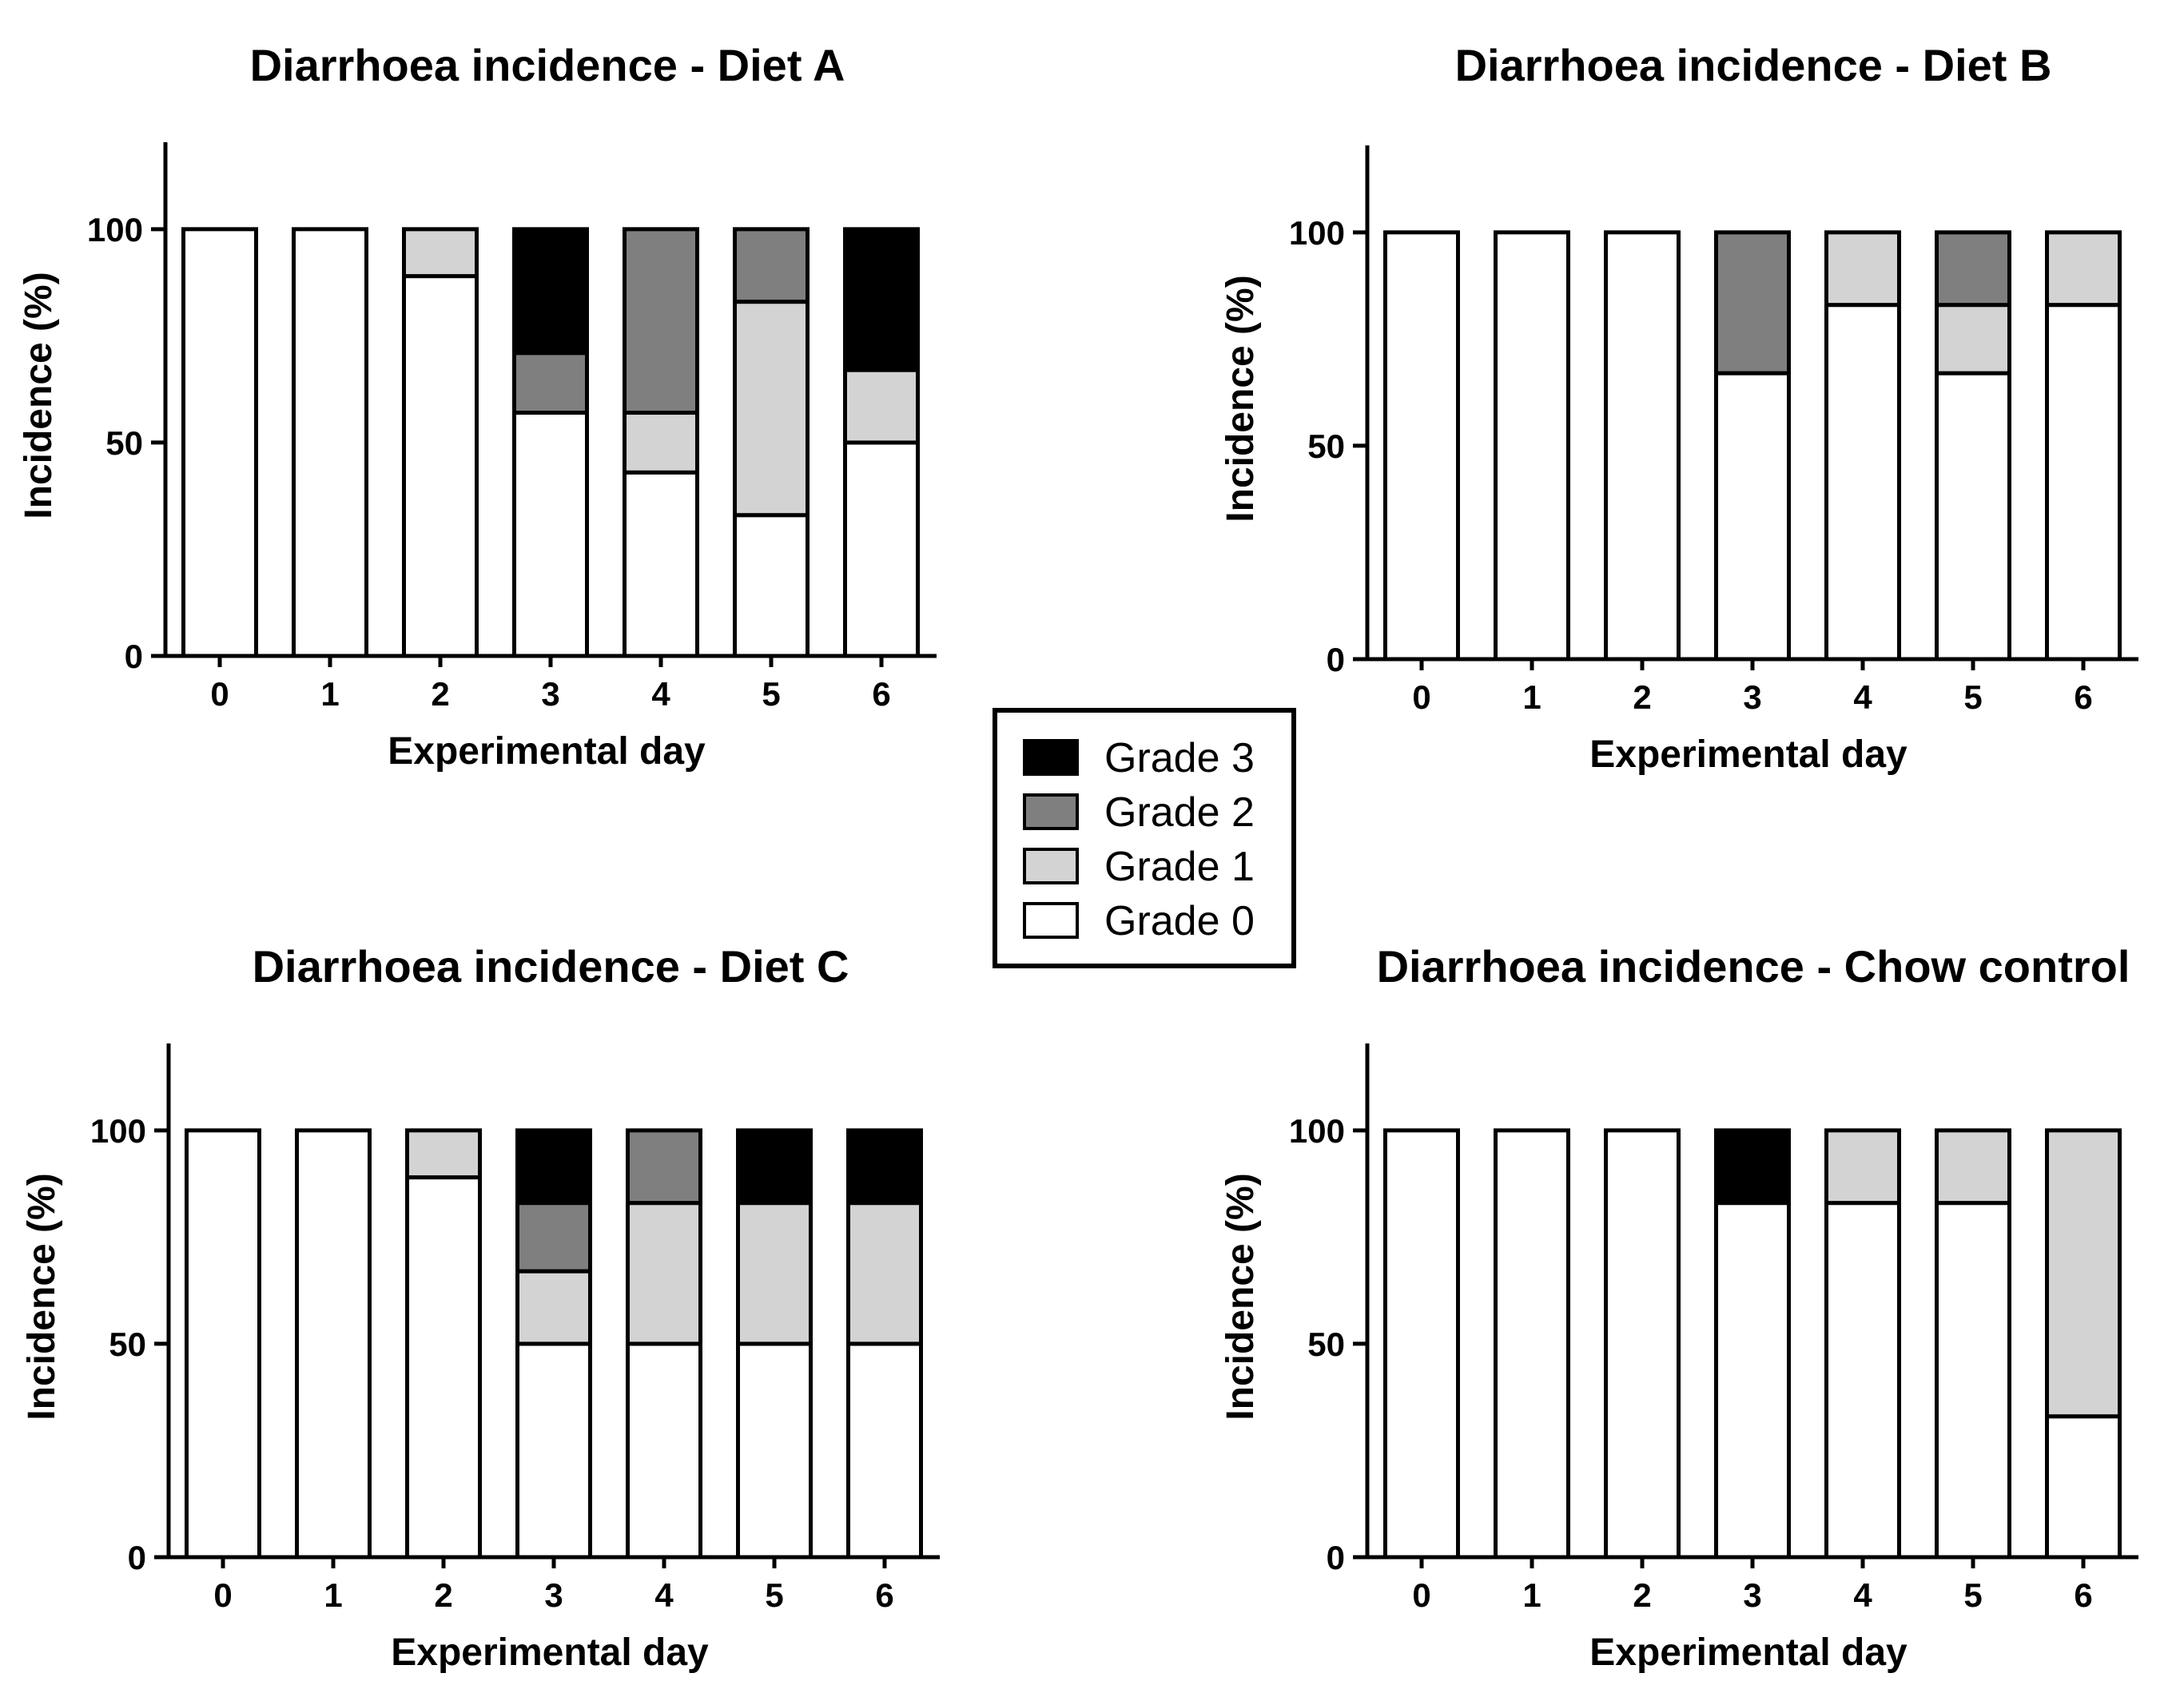 The height and width of the screenshot is (1689, 2184). Describe the element at coordinates (551, 967) in the screenshot. I see `chart-title: Diarrhoea incidence - Diet C` at that location.